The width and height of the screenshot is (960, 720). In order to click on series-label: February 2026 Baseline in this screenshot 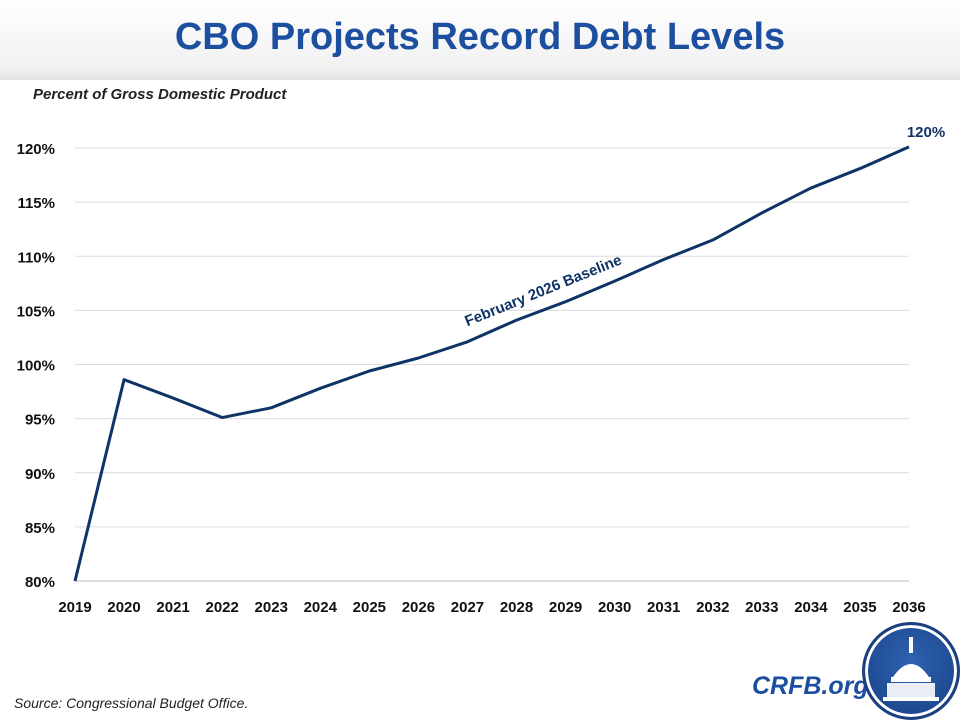, I will do `click(543, 291)`.